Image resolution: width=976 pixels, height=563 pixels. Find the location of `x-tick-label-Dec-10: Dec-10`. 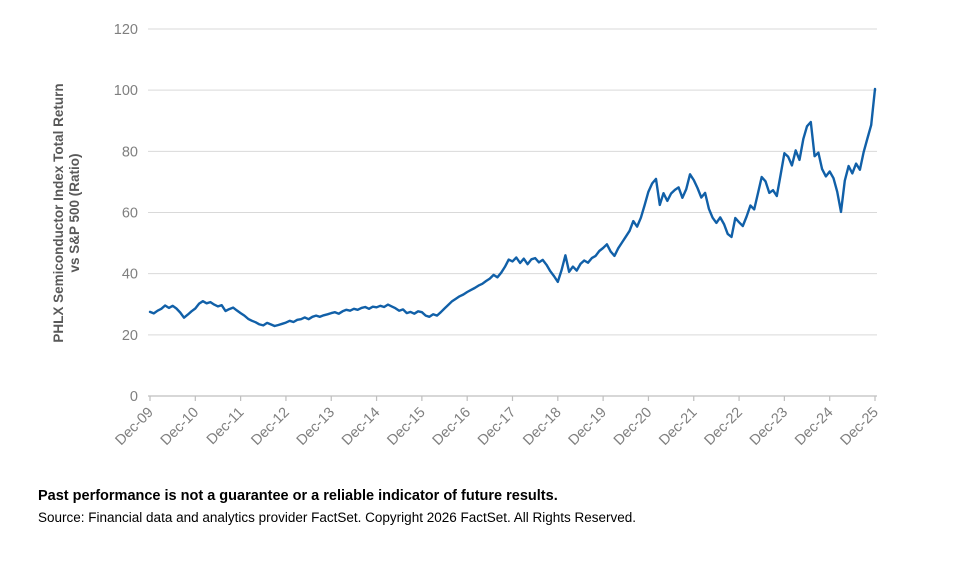

x-tick-label-Dec-10: Dec-10 is located at coordinates (180, 427).